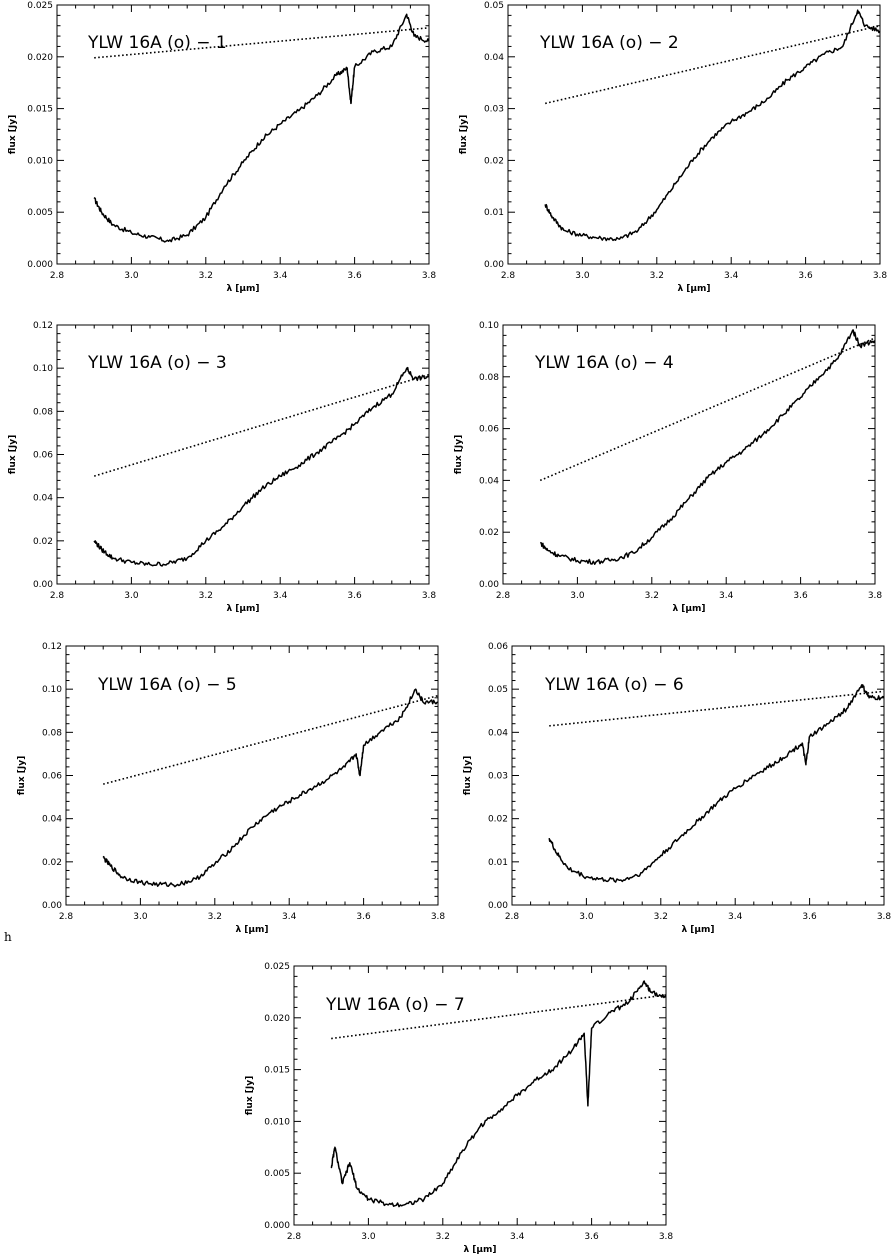  What do you see at coordinates (277, 967) in the screenshot?
I see `y-tick-label: 0.025` at bounding box center [277, 967].